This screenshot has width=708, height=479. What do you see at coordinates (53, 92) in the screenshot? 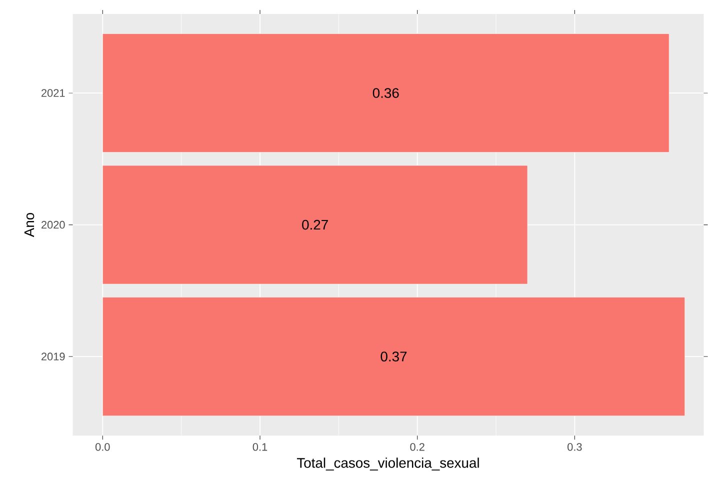
I see `y-tick-label: 2021` at bounding box center [53, 92].